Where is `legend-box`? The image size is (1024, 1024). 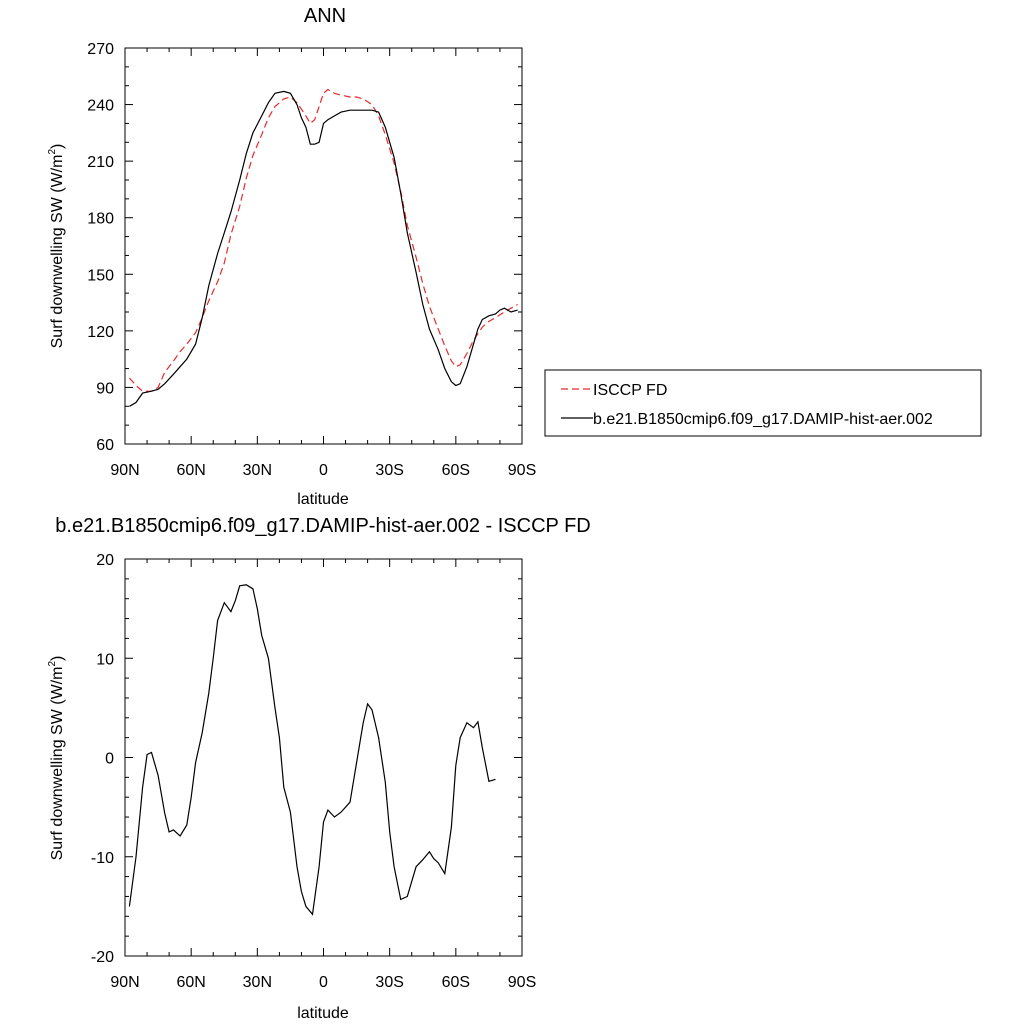 legend-box is located at coordinates (763, 403).